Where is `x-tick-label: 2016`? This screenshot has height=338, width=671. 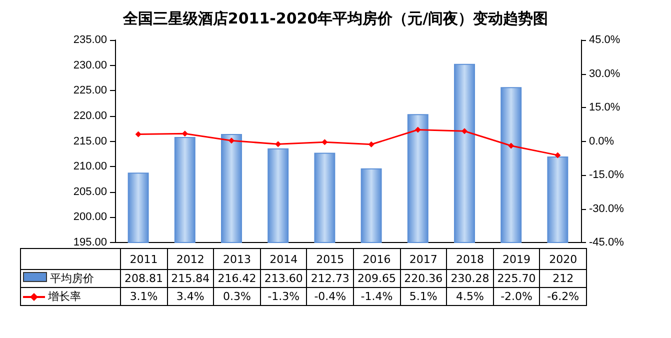
x-tick-label: 2016 is located at coordinates (376, 259).